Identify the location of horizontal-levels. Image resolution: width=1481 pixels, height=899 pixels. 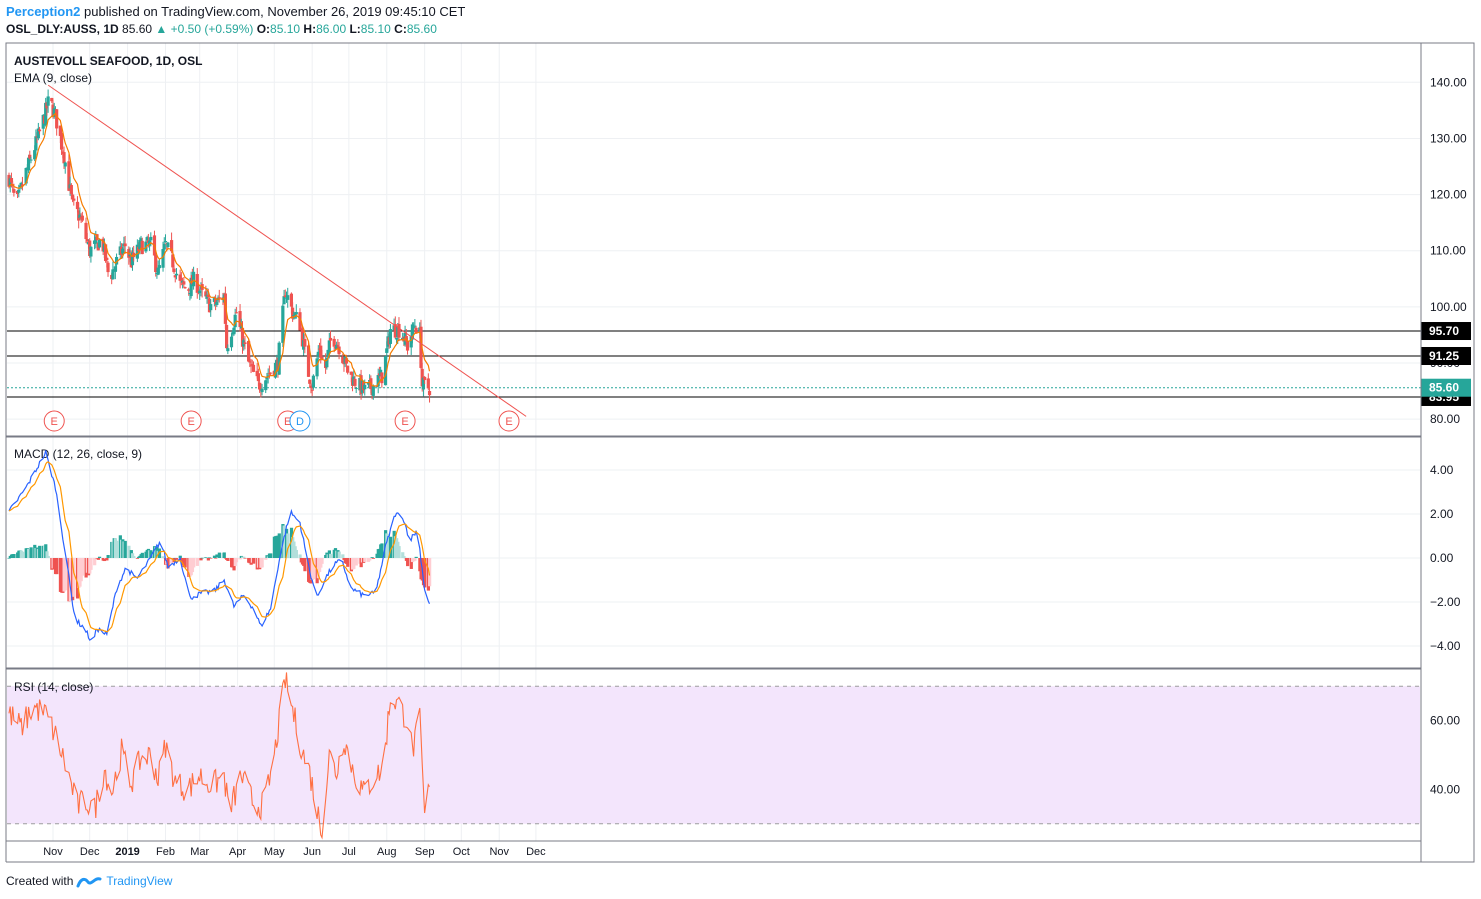
(714, 364).